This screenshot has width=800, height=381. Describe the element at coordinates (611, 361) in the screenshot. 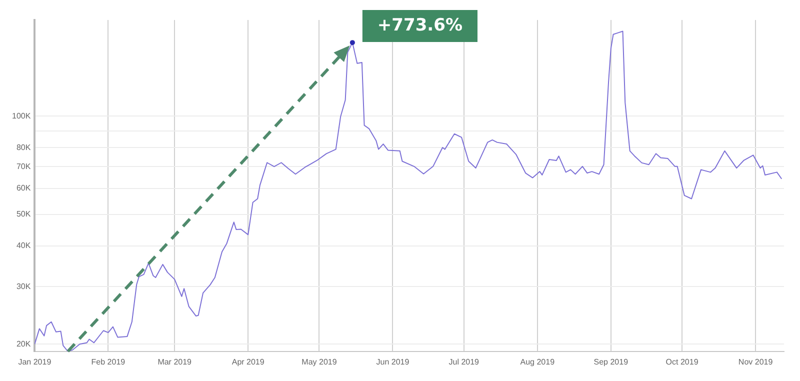

I see `x-tick-label: Sep 2019` at that location.